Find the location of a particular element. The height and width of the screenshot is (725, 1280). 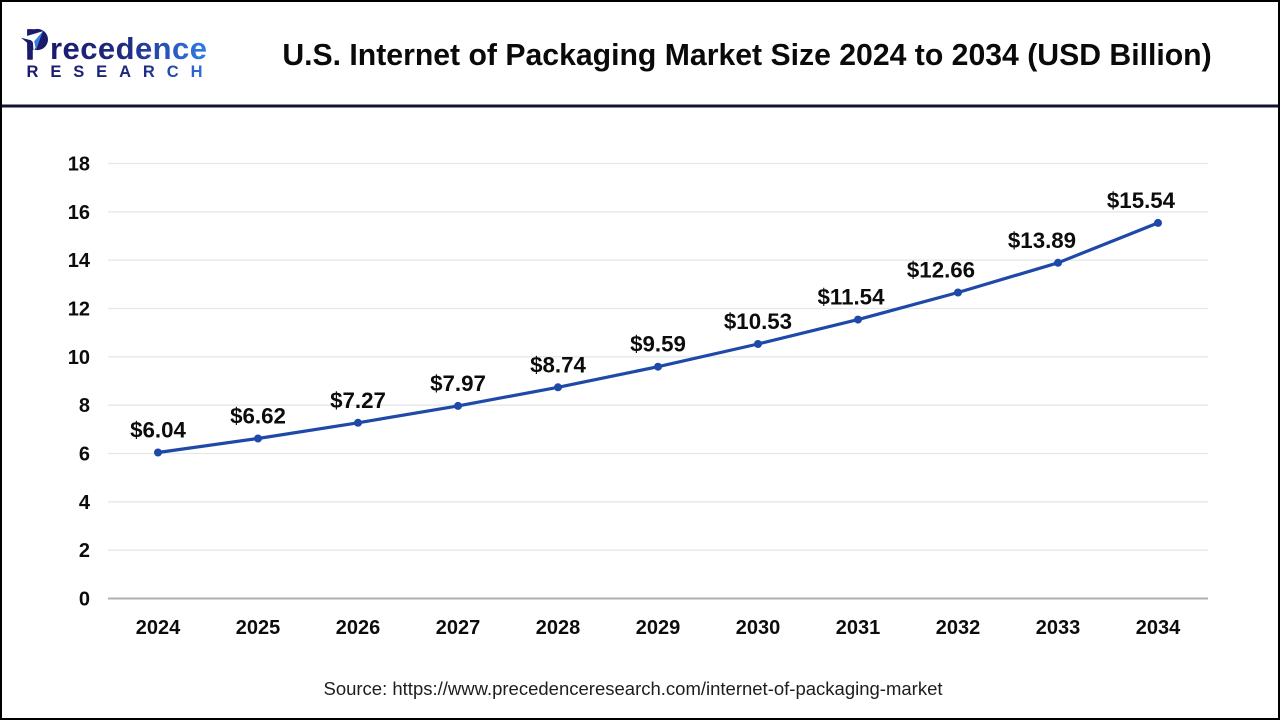

svg-text: 14 is located at coordinates (79, 261).